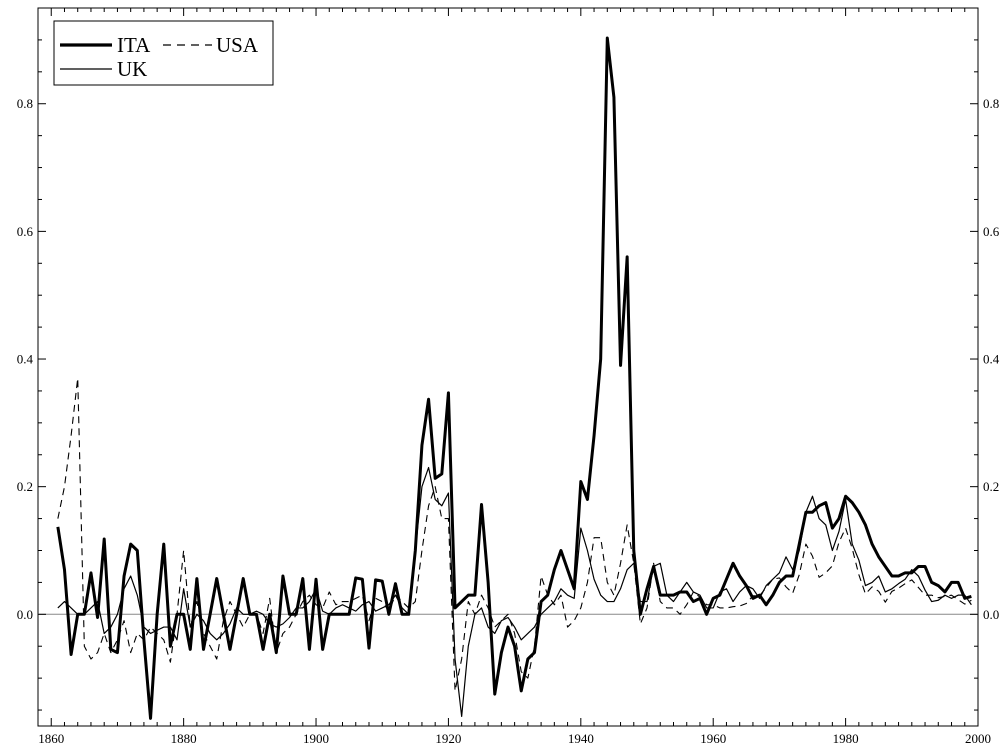 Image resolution: width=1002 pixels, height=747 pixels. Describe the element at coordinates (25, 231) in the screenshot. I see `y-tick-label-left: 0.6` at that location.